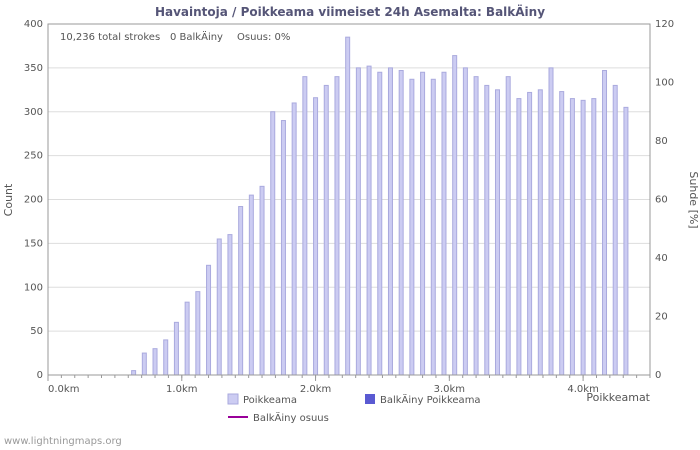 The image size is (700, 450). Describe the element at coordinates (291, 417) in the screenshot. I see `legend-label-balkainy-osuus: BalkÄiny osuus` at that location.